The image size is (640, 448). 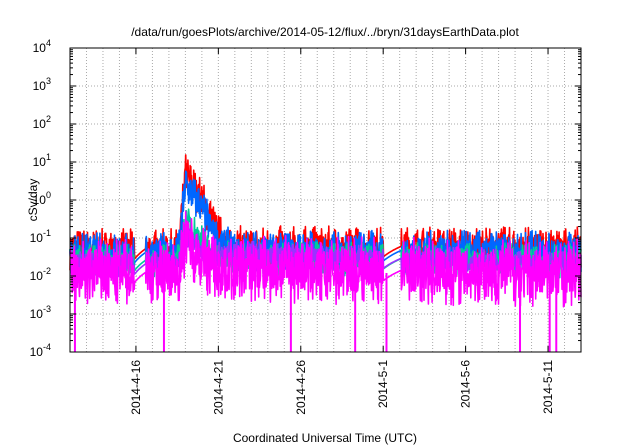 What do you see at coordinates (42, 160) in the screenshot?
I see `y-tick-label: 10¹` at bounding box center [42, 160].